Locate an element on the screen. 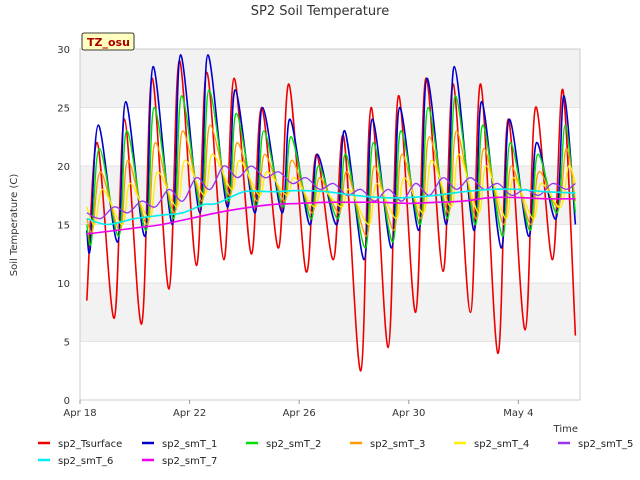 This screenshot has height=480, width=640. badge-box is located at coordinates (108, 41).